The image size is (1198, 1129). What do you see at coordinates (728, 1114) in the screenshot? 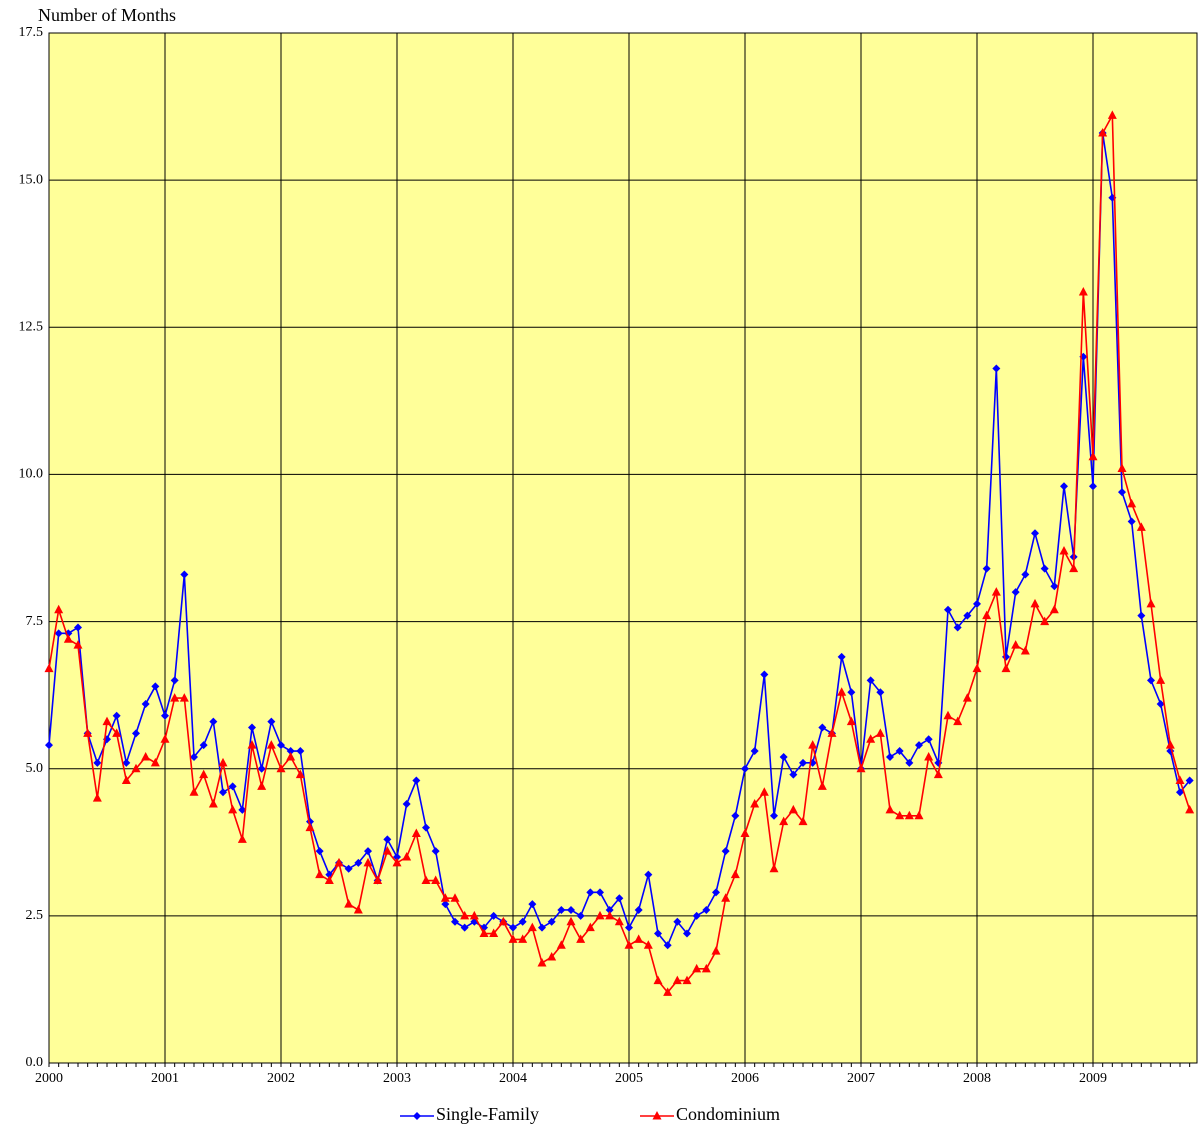
I see `legend-label: Condominium` at bounding box center [728, 1114].